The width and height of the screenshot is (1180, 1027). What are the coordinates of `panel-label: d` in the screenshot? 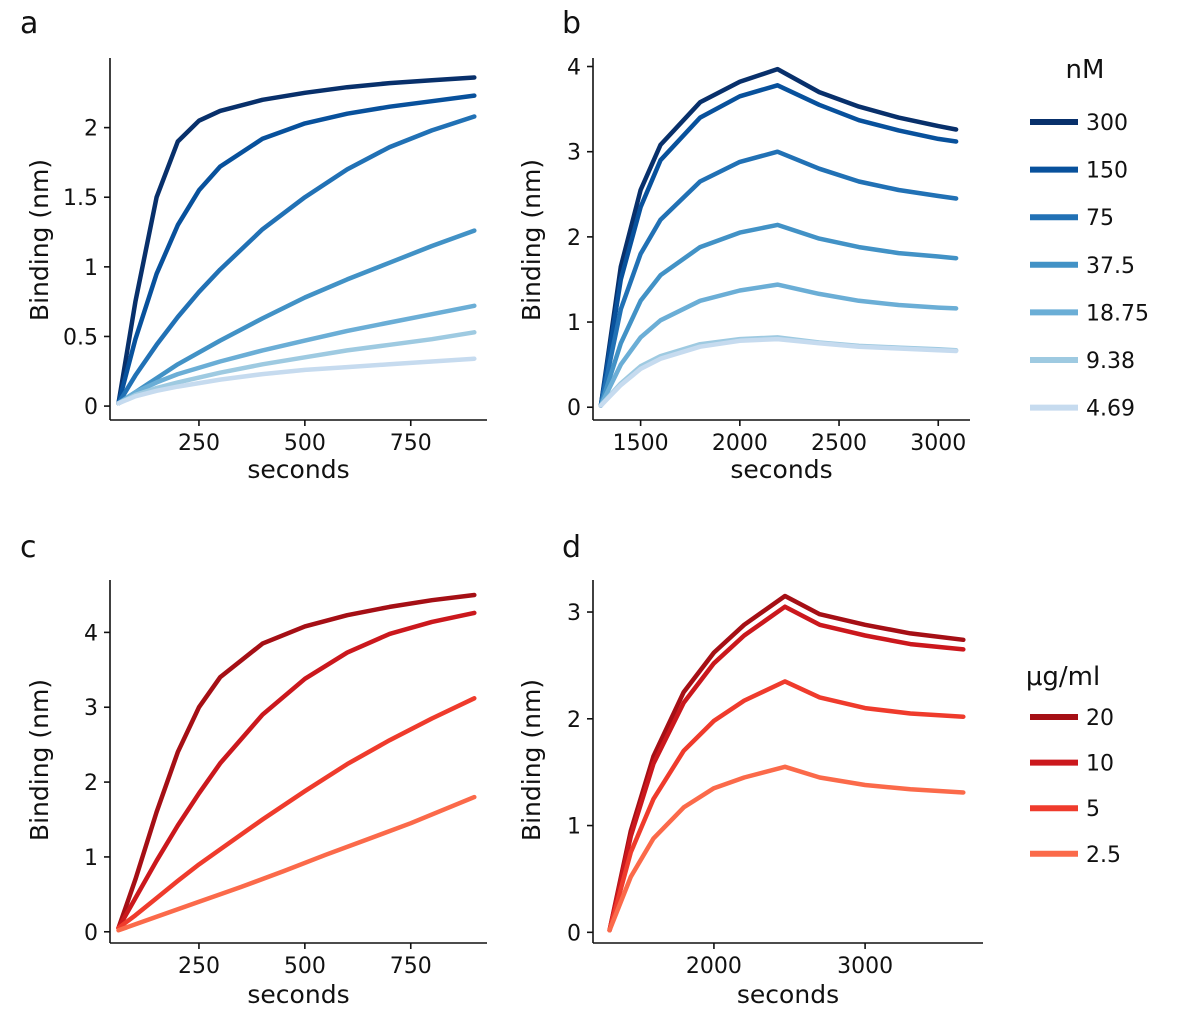 It's located at (571, 547).